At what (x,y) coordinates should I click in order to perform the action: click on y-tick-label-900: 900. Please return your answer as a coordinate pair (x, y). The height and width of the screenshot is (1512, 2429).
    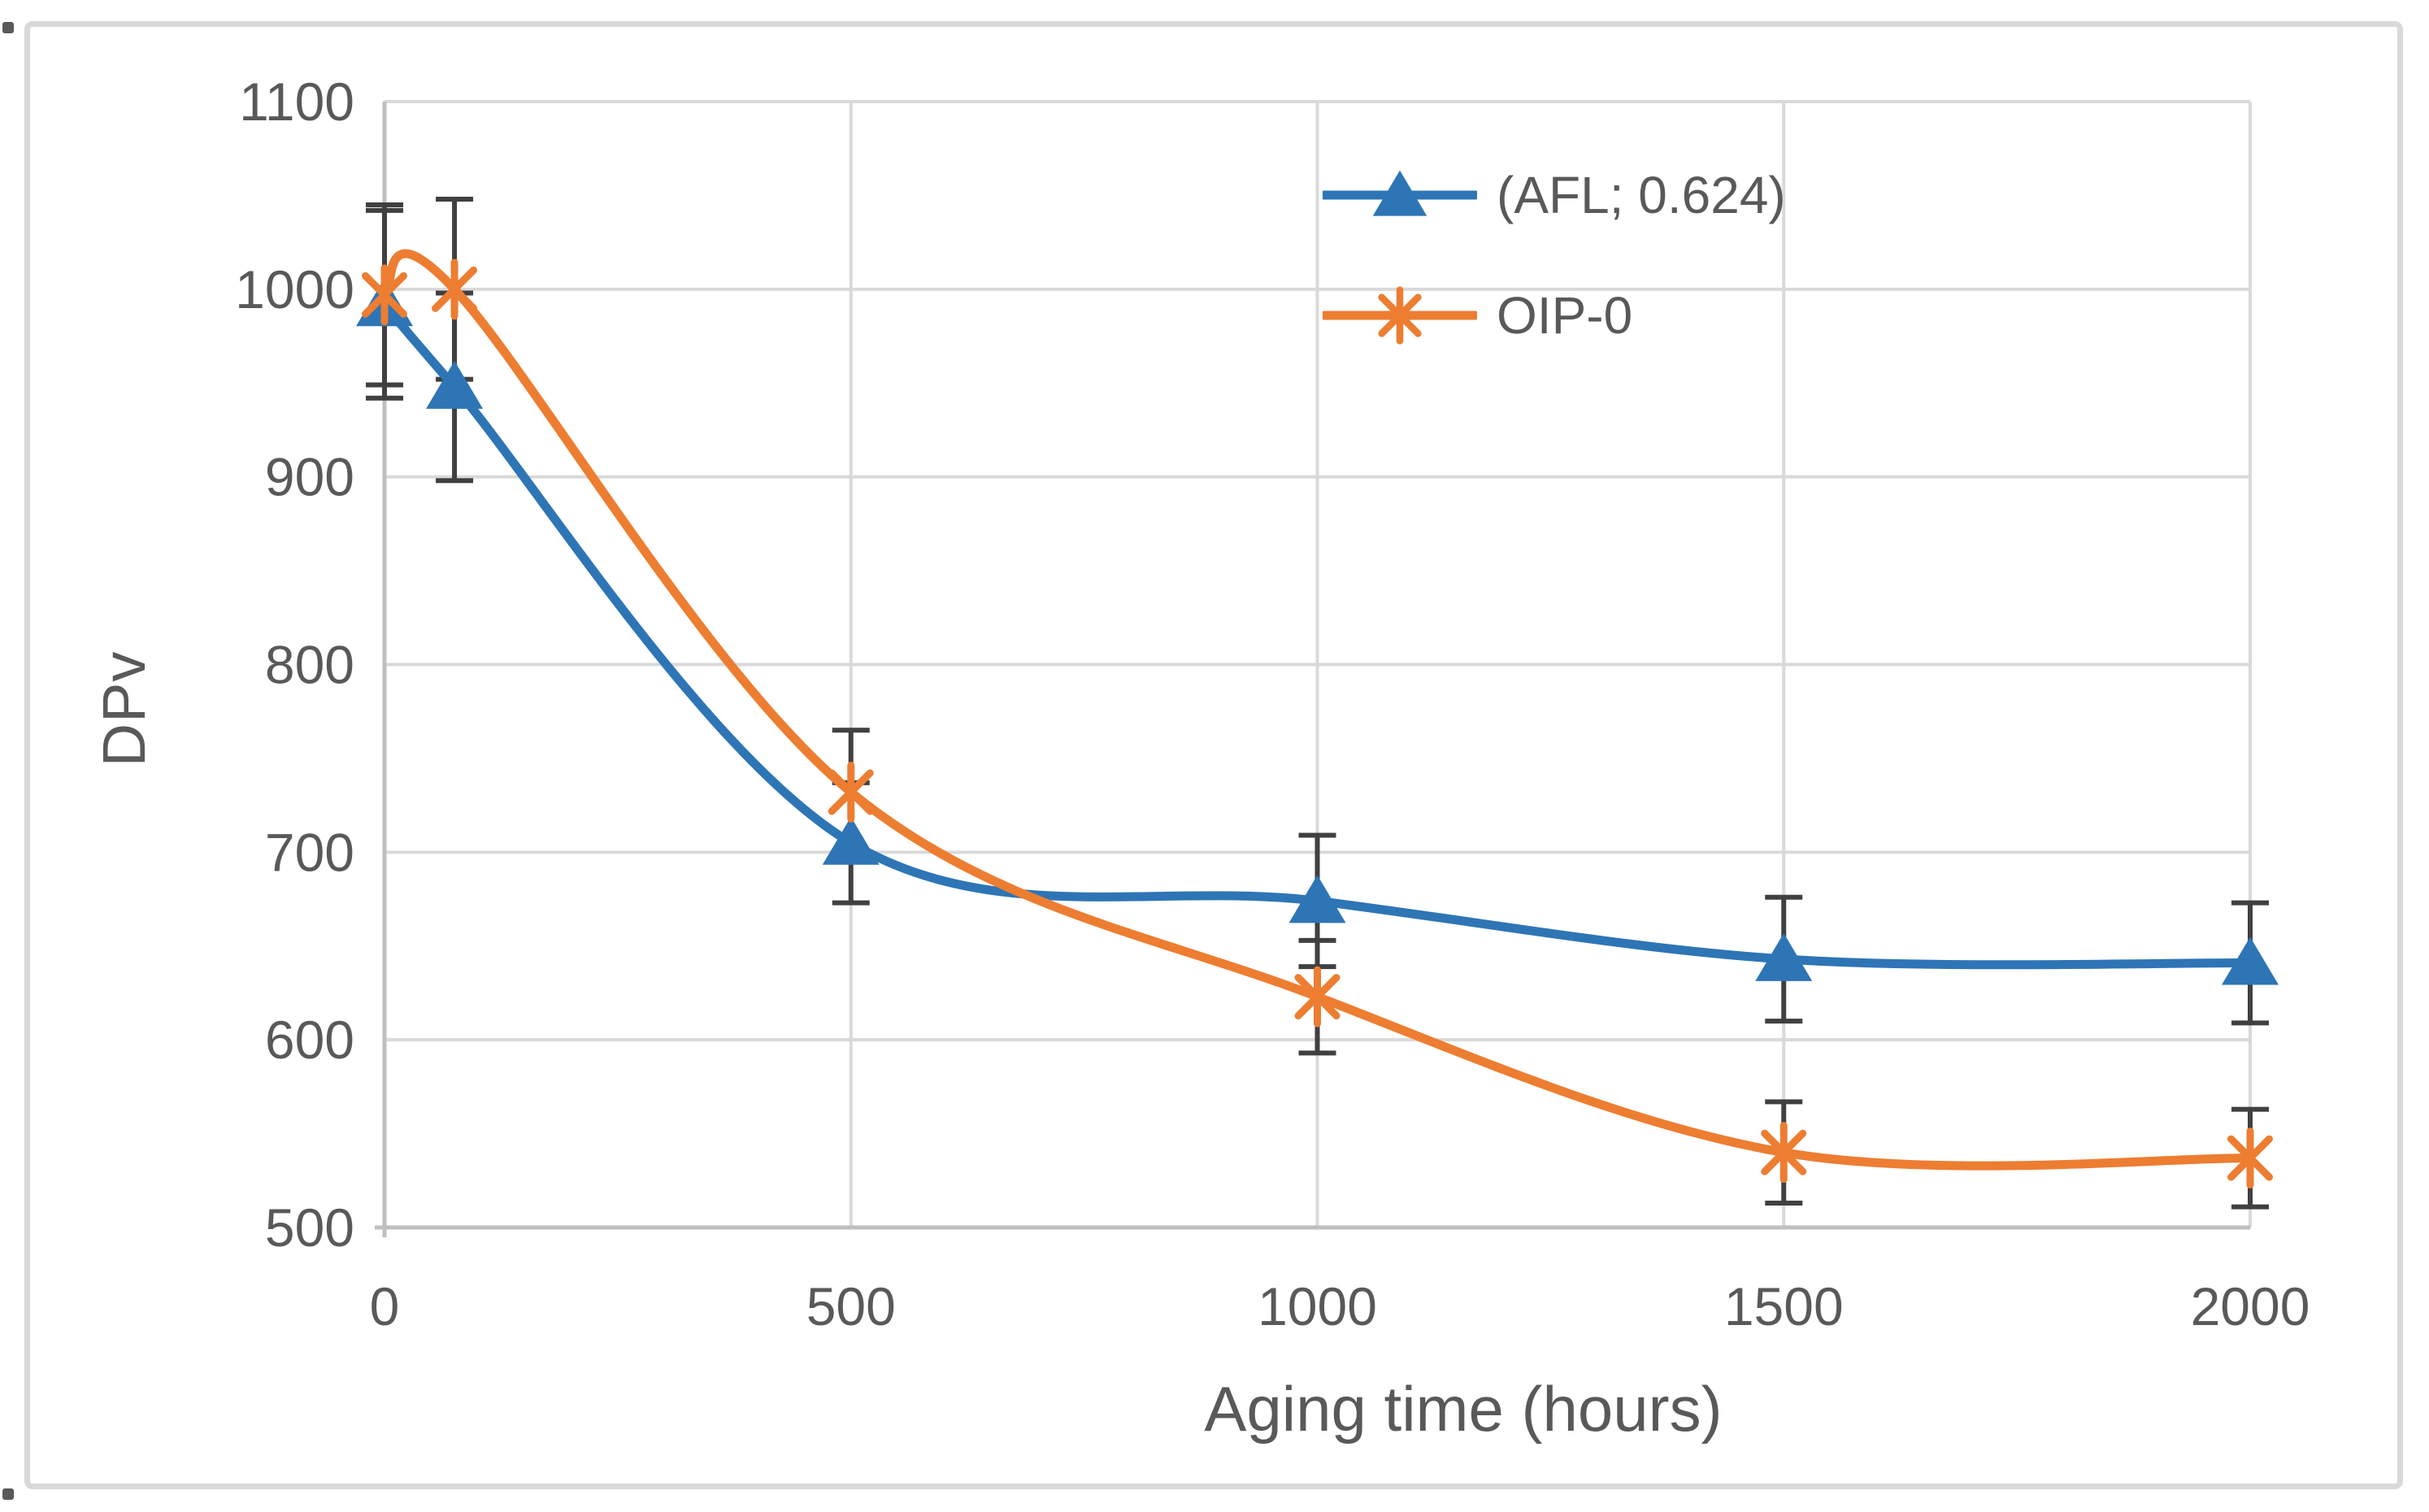
    Looking at the image, I should click on (310, 477).